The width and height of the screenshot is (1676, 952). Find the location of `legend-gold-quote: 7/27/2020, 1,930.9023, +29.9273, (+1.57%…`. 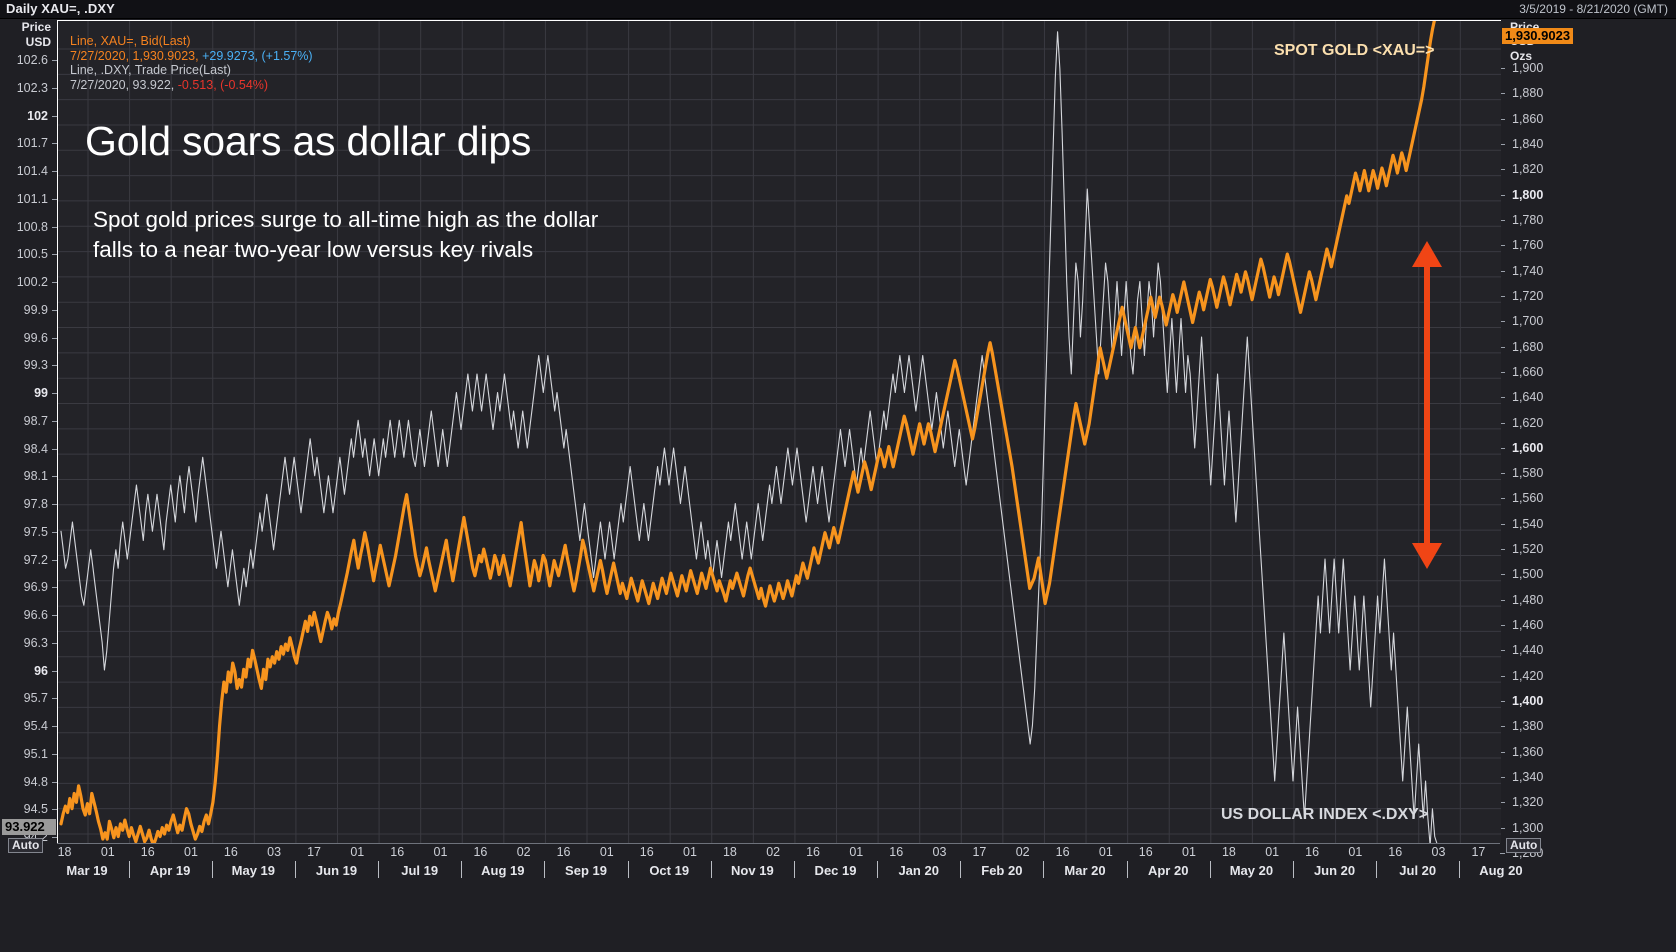

legend-gold-quote: 7/27/2020, 1,930.9023, +29.9273, (+1.57%… is located at coordinates (191, 56).